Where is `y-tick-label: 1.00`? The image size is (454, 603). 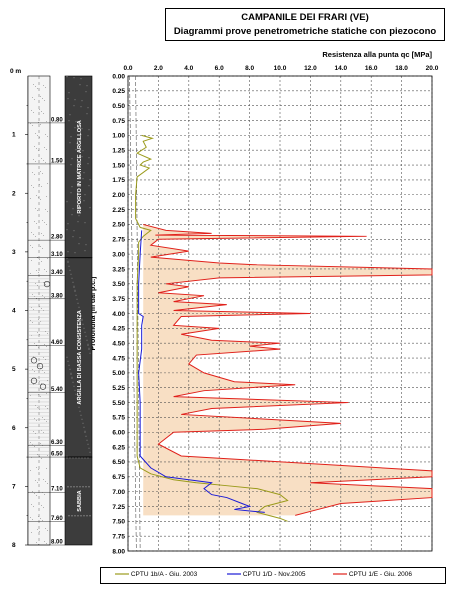 y-tick-label: 1.00 is located at coordinates (118, 136).